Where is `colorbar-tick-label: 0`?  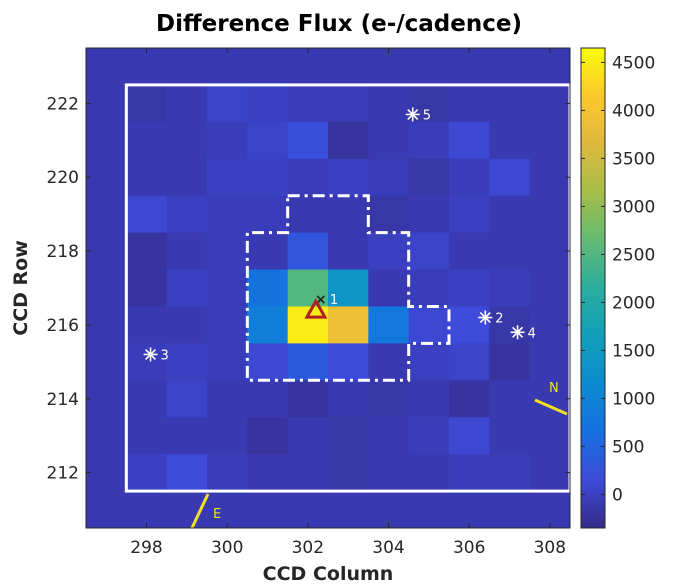
colorbar-tick-label: 0 is located at coordinates (617, 495).